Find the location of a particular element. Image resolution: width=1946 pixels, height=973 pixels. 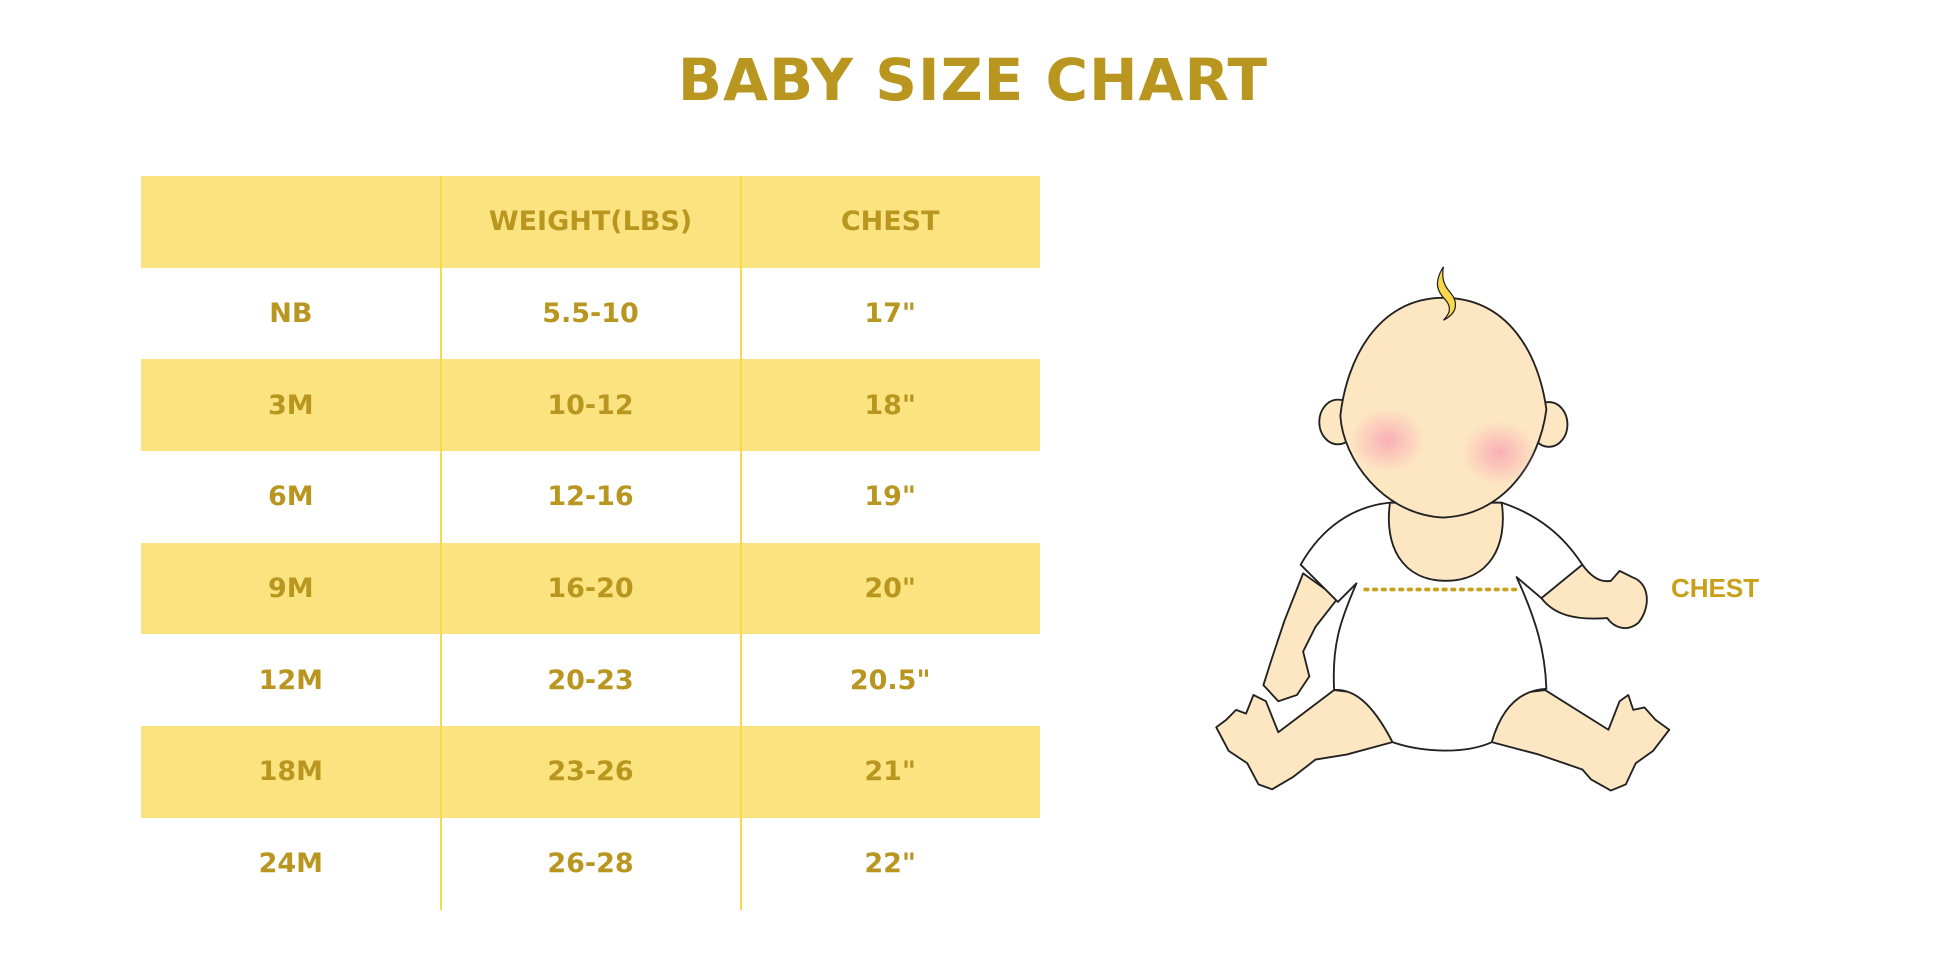

weight-cell: 26-28 is located at coordinates (590, 864).